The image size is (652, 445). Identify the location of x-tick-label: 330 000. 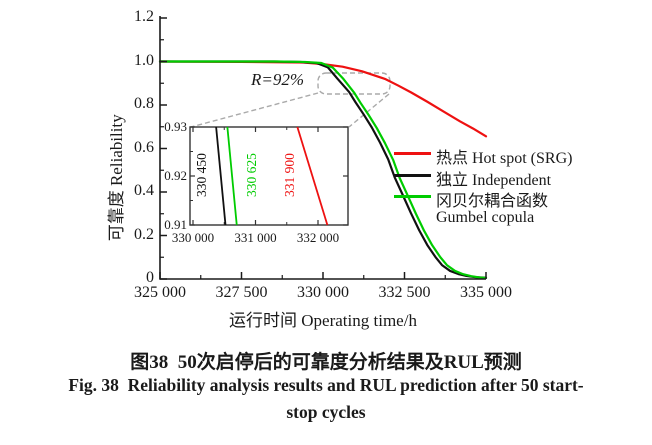
(323, 292).